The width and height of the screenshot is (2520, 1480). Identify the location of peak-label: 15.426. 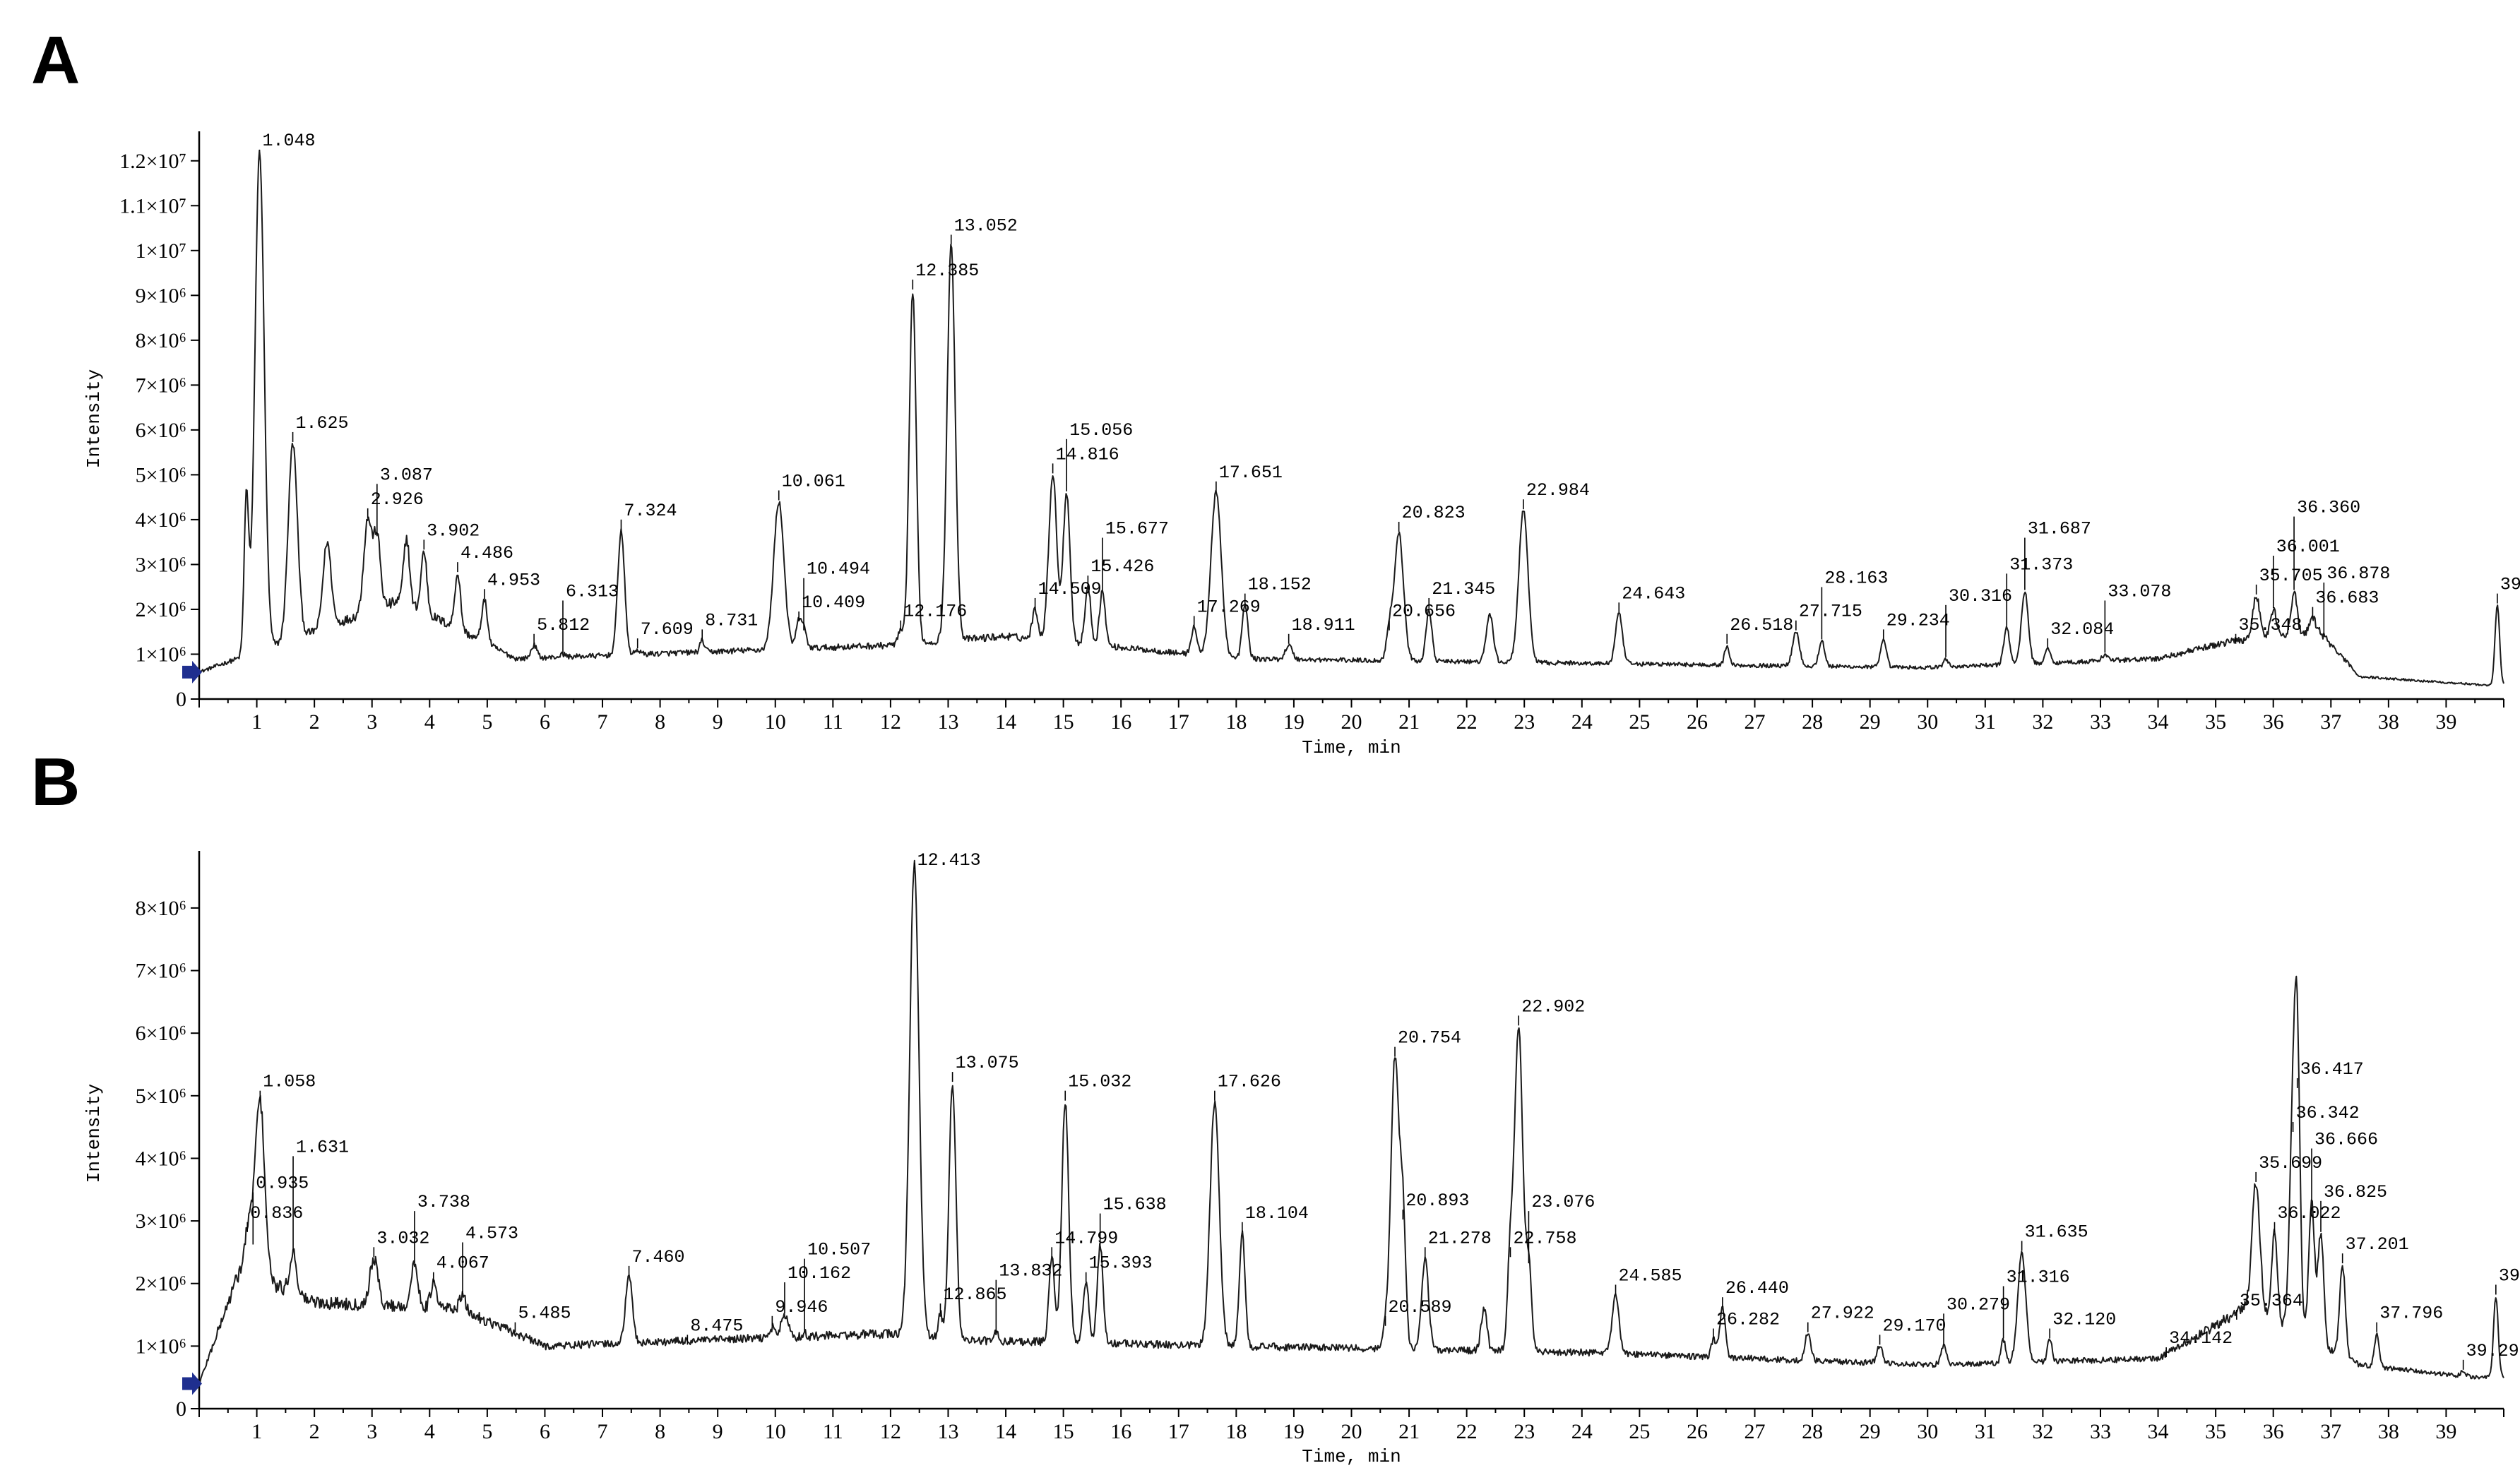
(1122, 566).